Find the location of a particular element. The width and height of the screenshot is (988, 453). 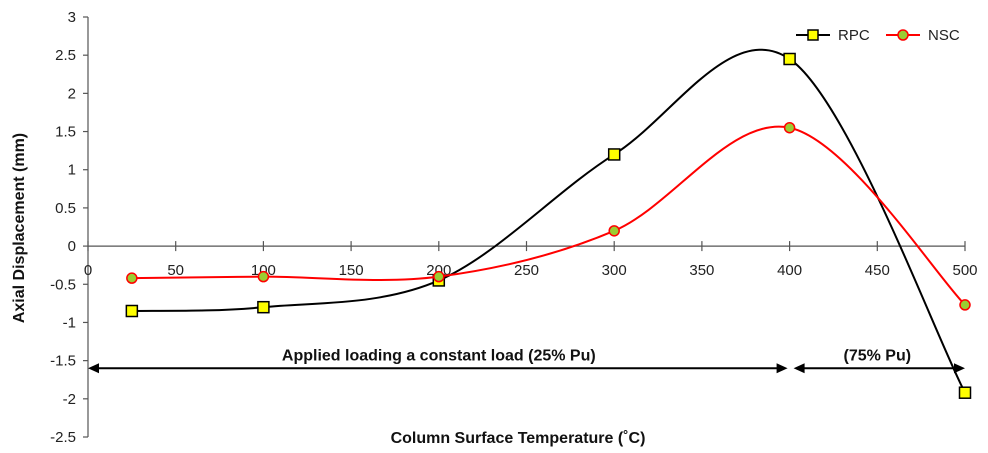

x-tick-label: 100 is located at coordinates (263, 270).